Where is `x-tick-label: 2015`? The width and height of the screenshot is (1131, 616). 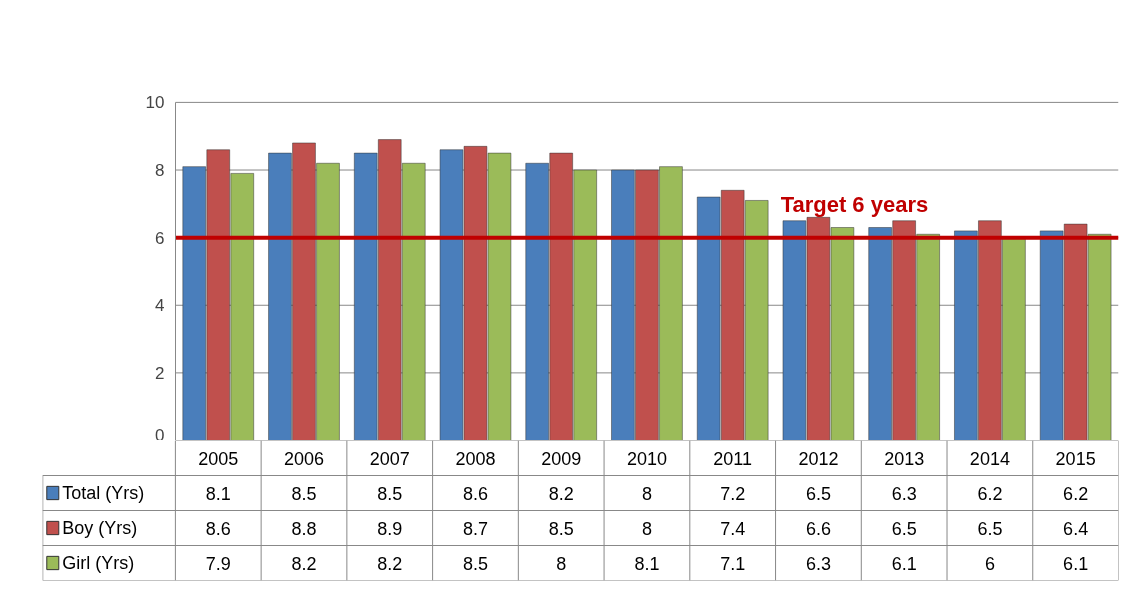 x-tick-label: 2015 is located at coordinates (1075, 458).